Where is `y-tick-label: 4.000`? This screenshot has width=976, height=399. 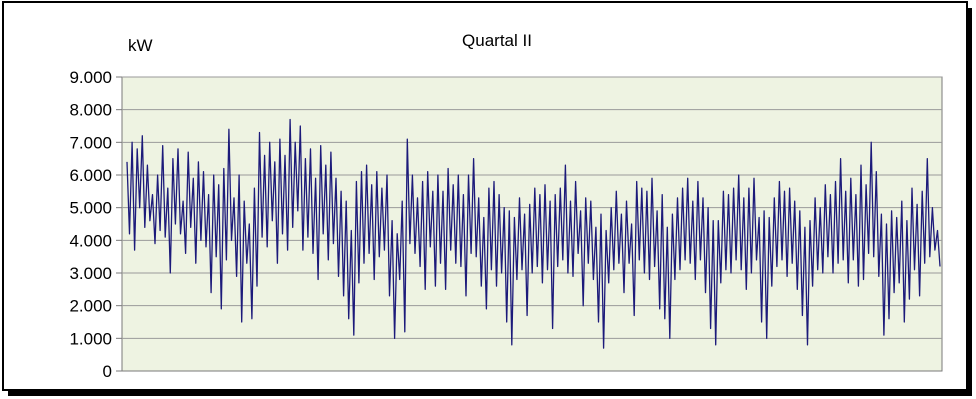 y-tick-label: 4.000 is located at coordinates (90, 240).